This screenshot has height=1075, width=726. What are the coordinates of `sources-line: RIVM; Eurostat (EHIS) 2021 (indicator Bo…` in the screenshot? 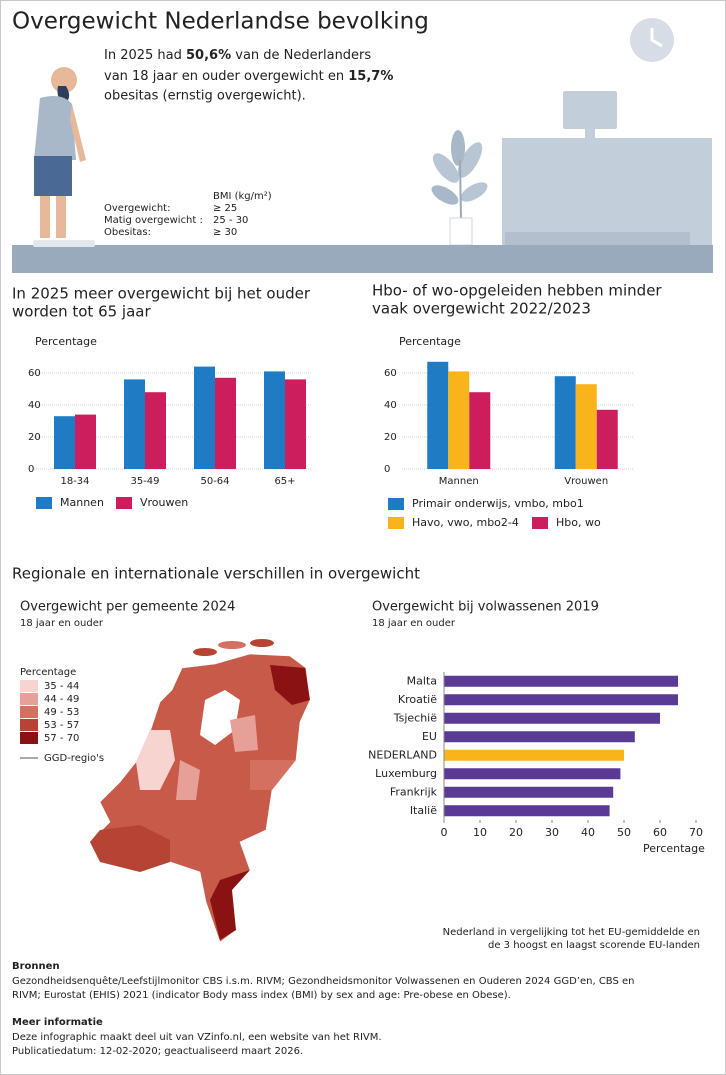 It's located at (261, 995).